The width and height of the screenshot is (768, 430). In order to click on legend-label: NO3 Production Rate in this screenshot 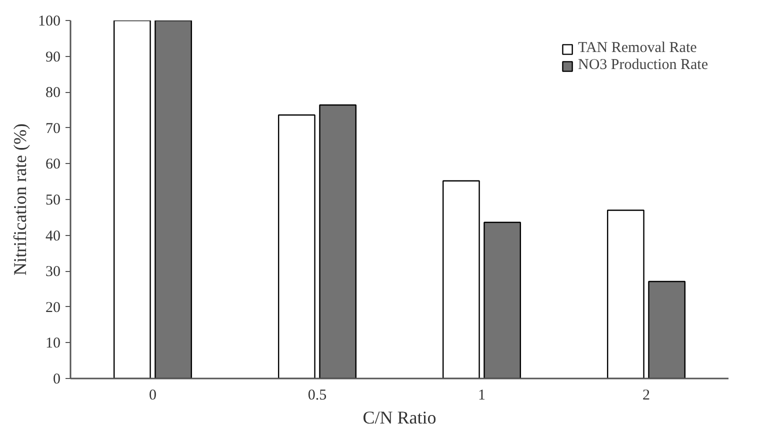, I will do `click(643, 65)`.